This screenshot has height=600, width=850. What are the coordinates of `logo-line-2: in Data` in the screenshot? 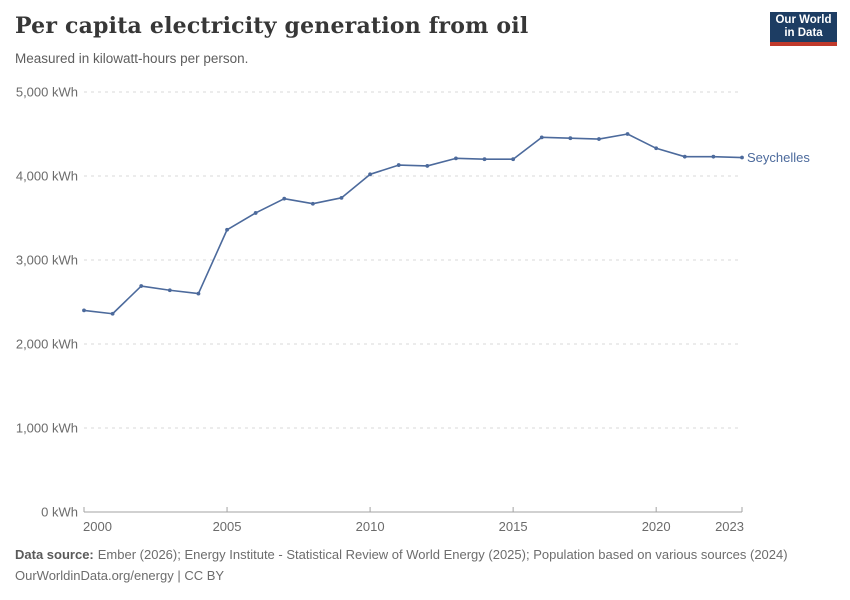 It's located at (803, 33).